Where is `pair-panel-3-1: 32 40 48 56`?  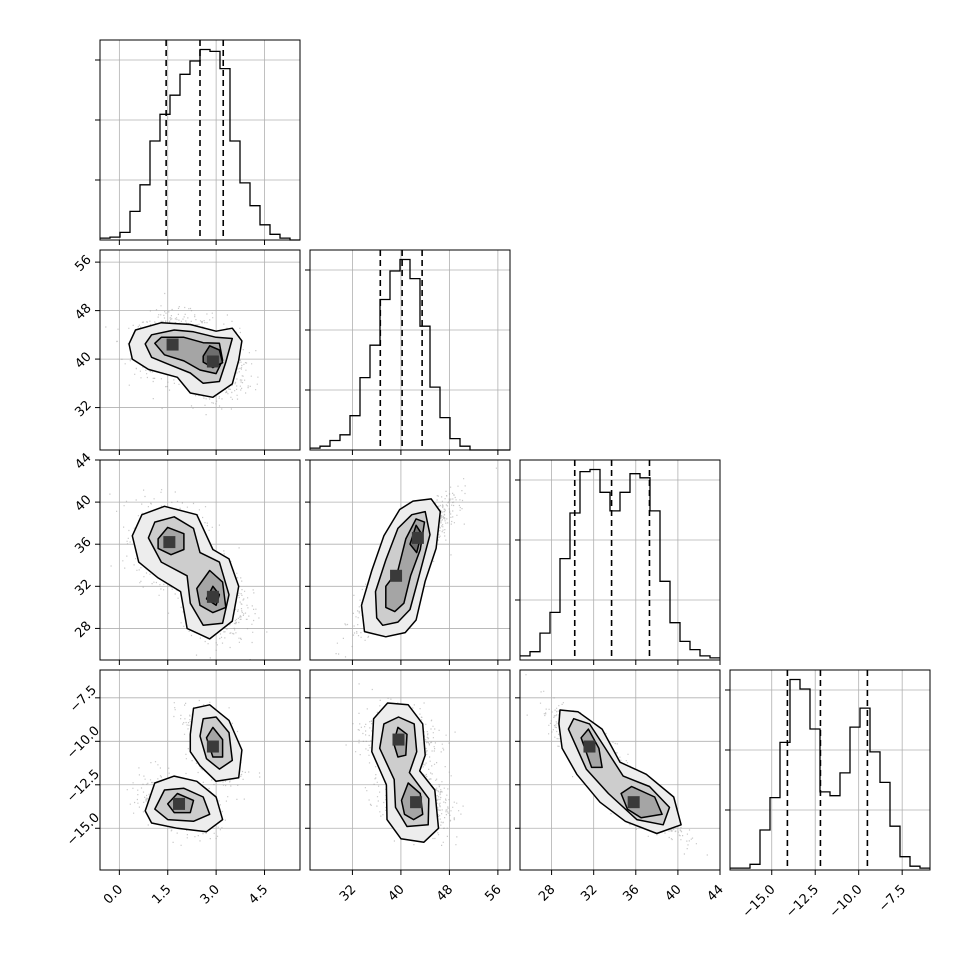
pair-panel-3-1: 32 40 48 56 is located at coordinates (408, 787).